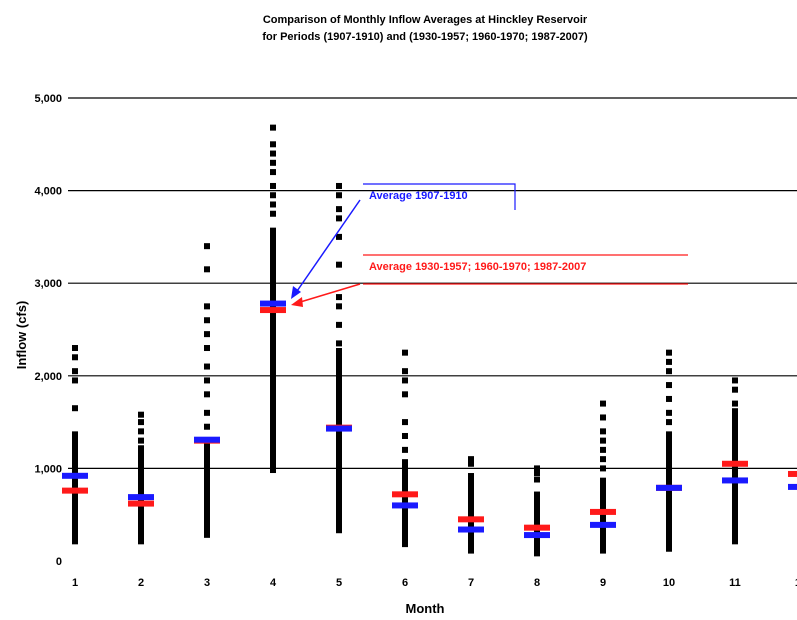 The image size is (797, 620). Describe the element at coordinates (489, 280) in the screenshot. I see `annotation-red: Average 1930-1957; 1960-1970; 1987-2007` at that location.